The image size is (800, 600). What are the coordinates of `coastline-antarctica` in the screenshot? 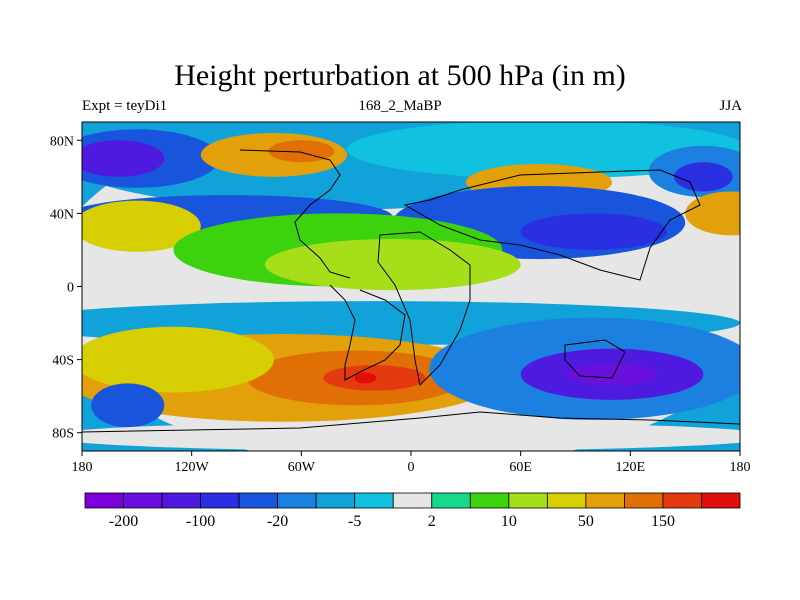 It's located at (411, 422).